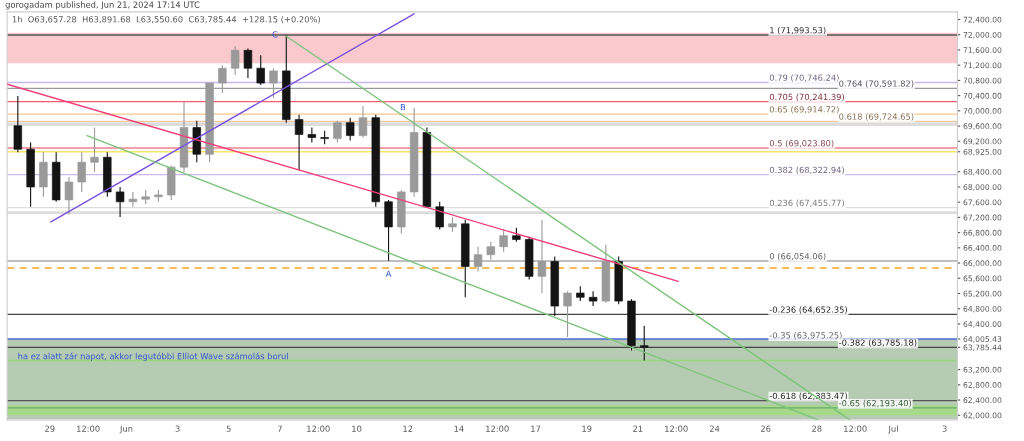  What do you see at coordinates (878, 343) in the screenshot?
I see `ref-line-label: -0.382 (63,785.18)` at bounding box center [878, 343].